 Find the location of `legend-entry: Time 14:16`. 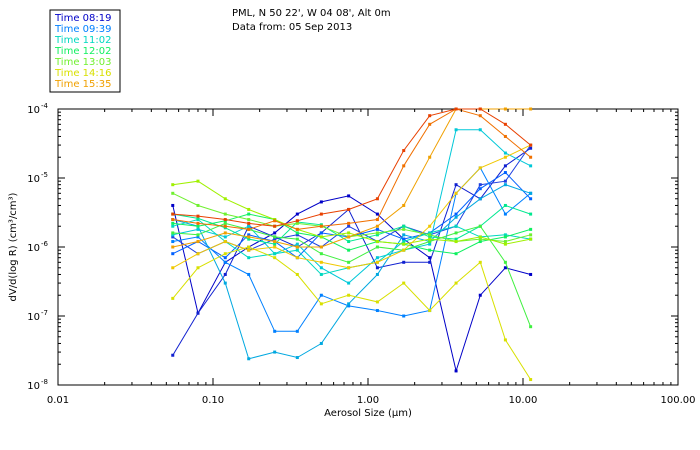

legend-entry: Time 14:16 is located at coordinates (82, 73).